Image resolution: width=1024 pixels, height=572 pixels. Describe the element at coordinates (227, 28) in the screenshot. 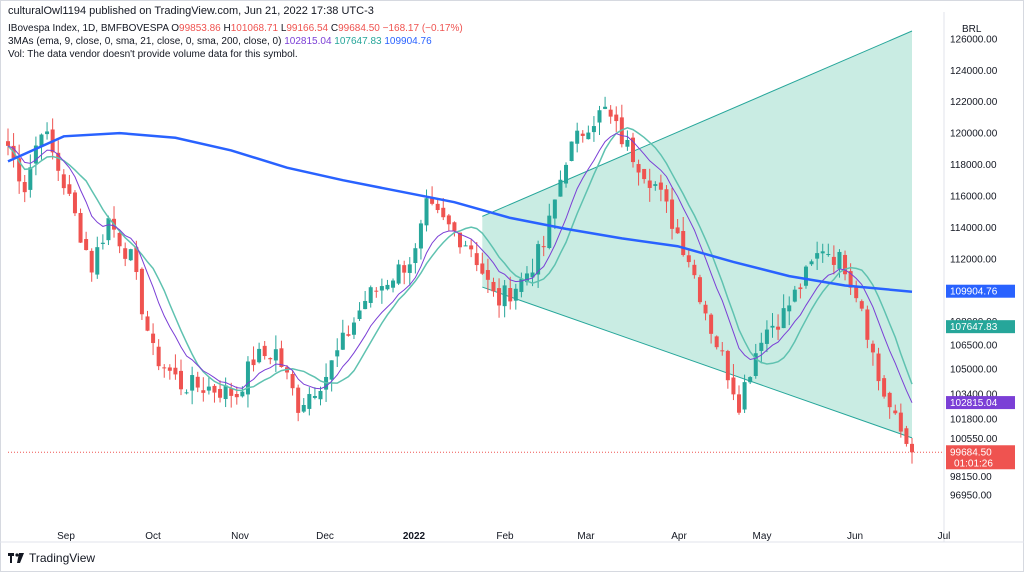

I see `high-label: H` at that location.